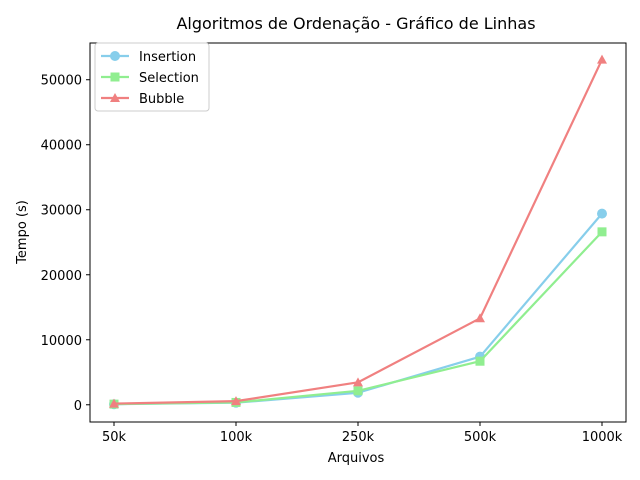 The height and width of the screenshot is (480, 640). What do you see at coordinates (480, 437) in the screenshot?
I see `x-tick-label: 500k` at bounding box center [480, 437].